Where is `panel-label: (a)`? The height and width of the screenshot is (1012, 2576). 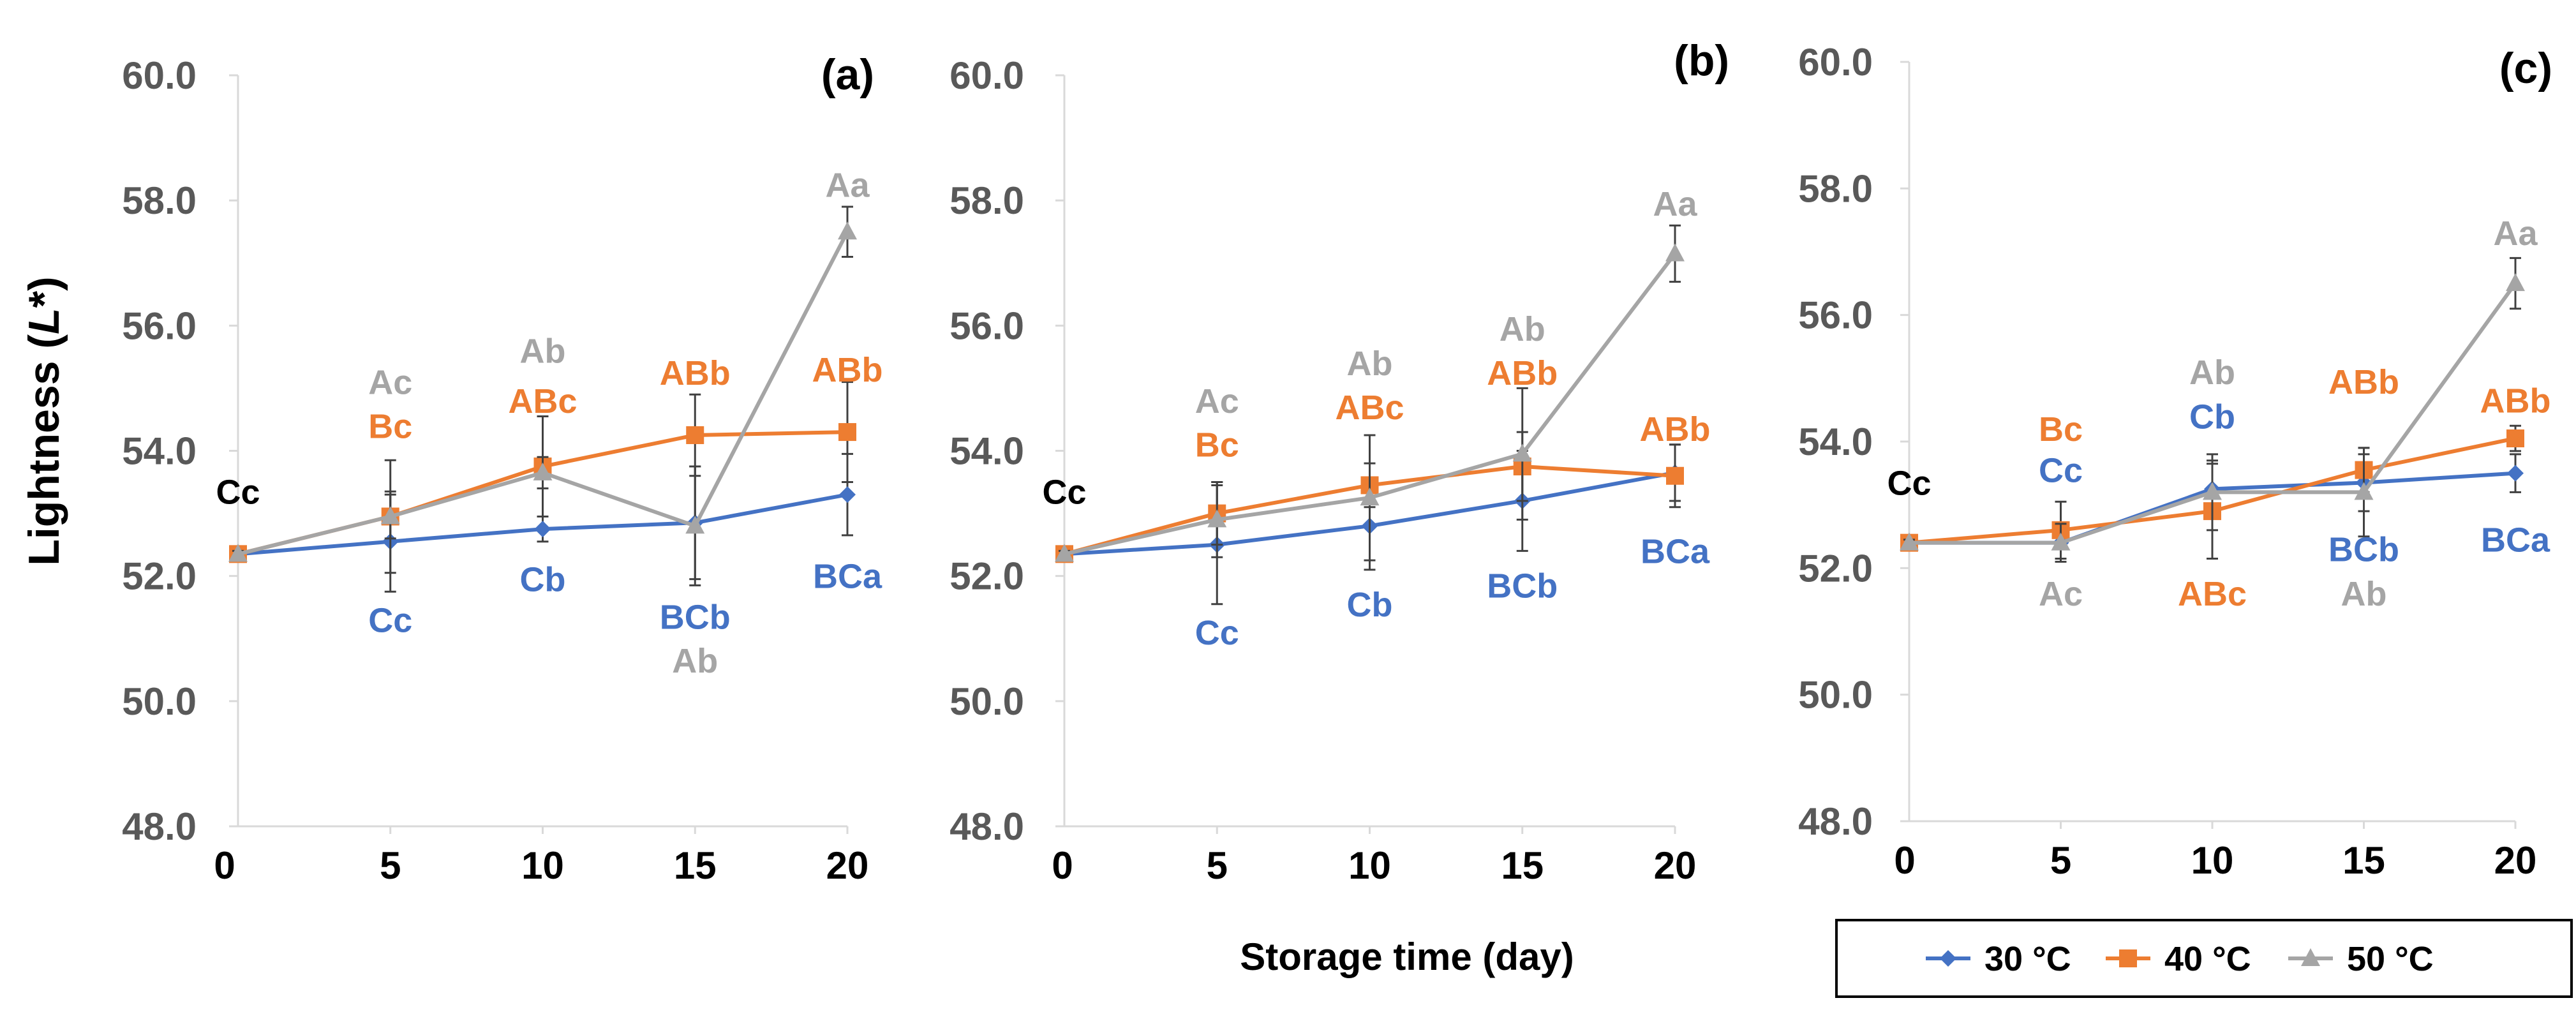
panel-label: (a) is located at coordinates (847, 74).